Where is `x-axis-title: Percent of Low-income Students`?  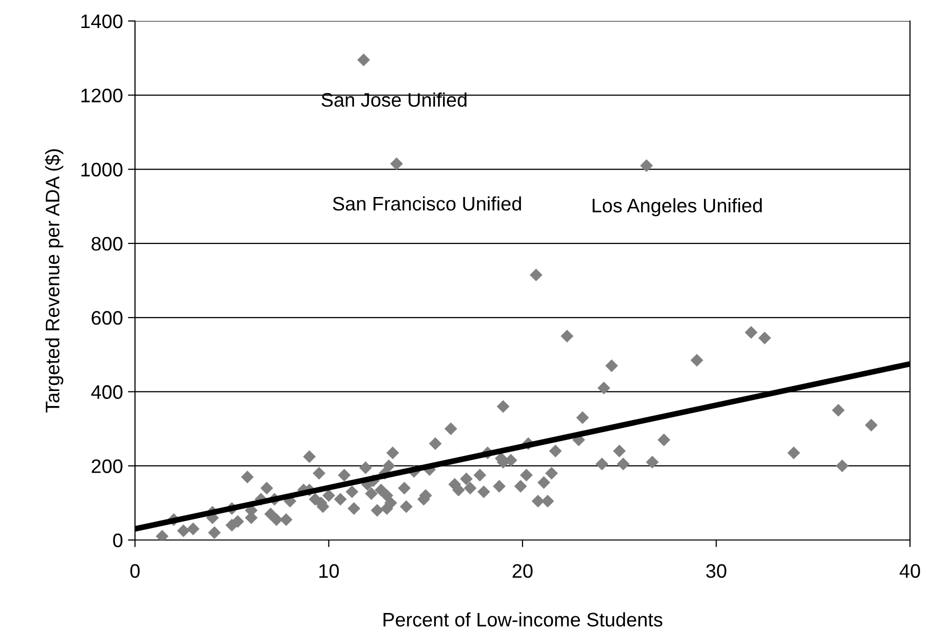
x-axis-title: Percent of Low-income Students is located at coordinates (523, 619).